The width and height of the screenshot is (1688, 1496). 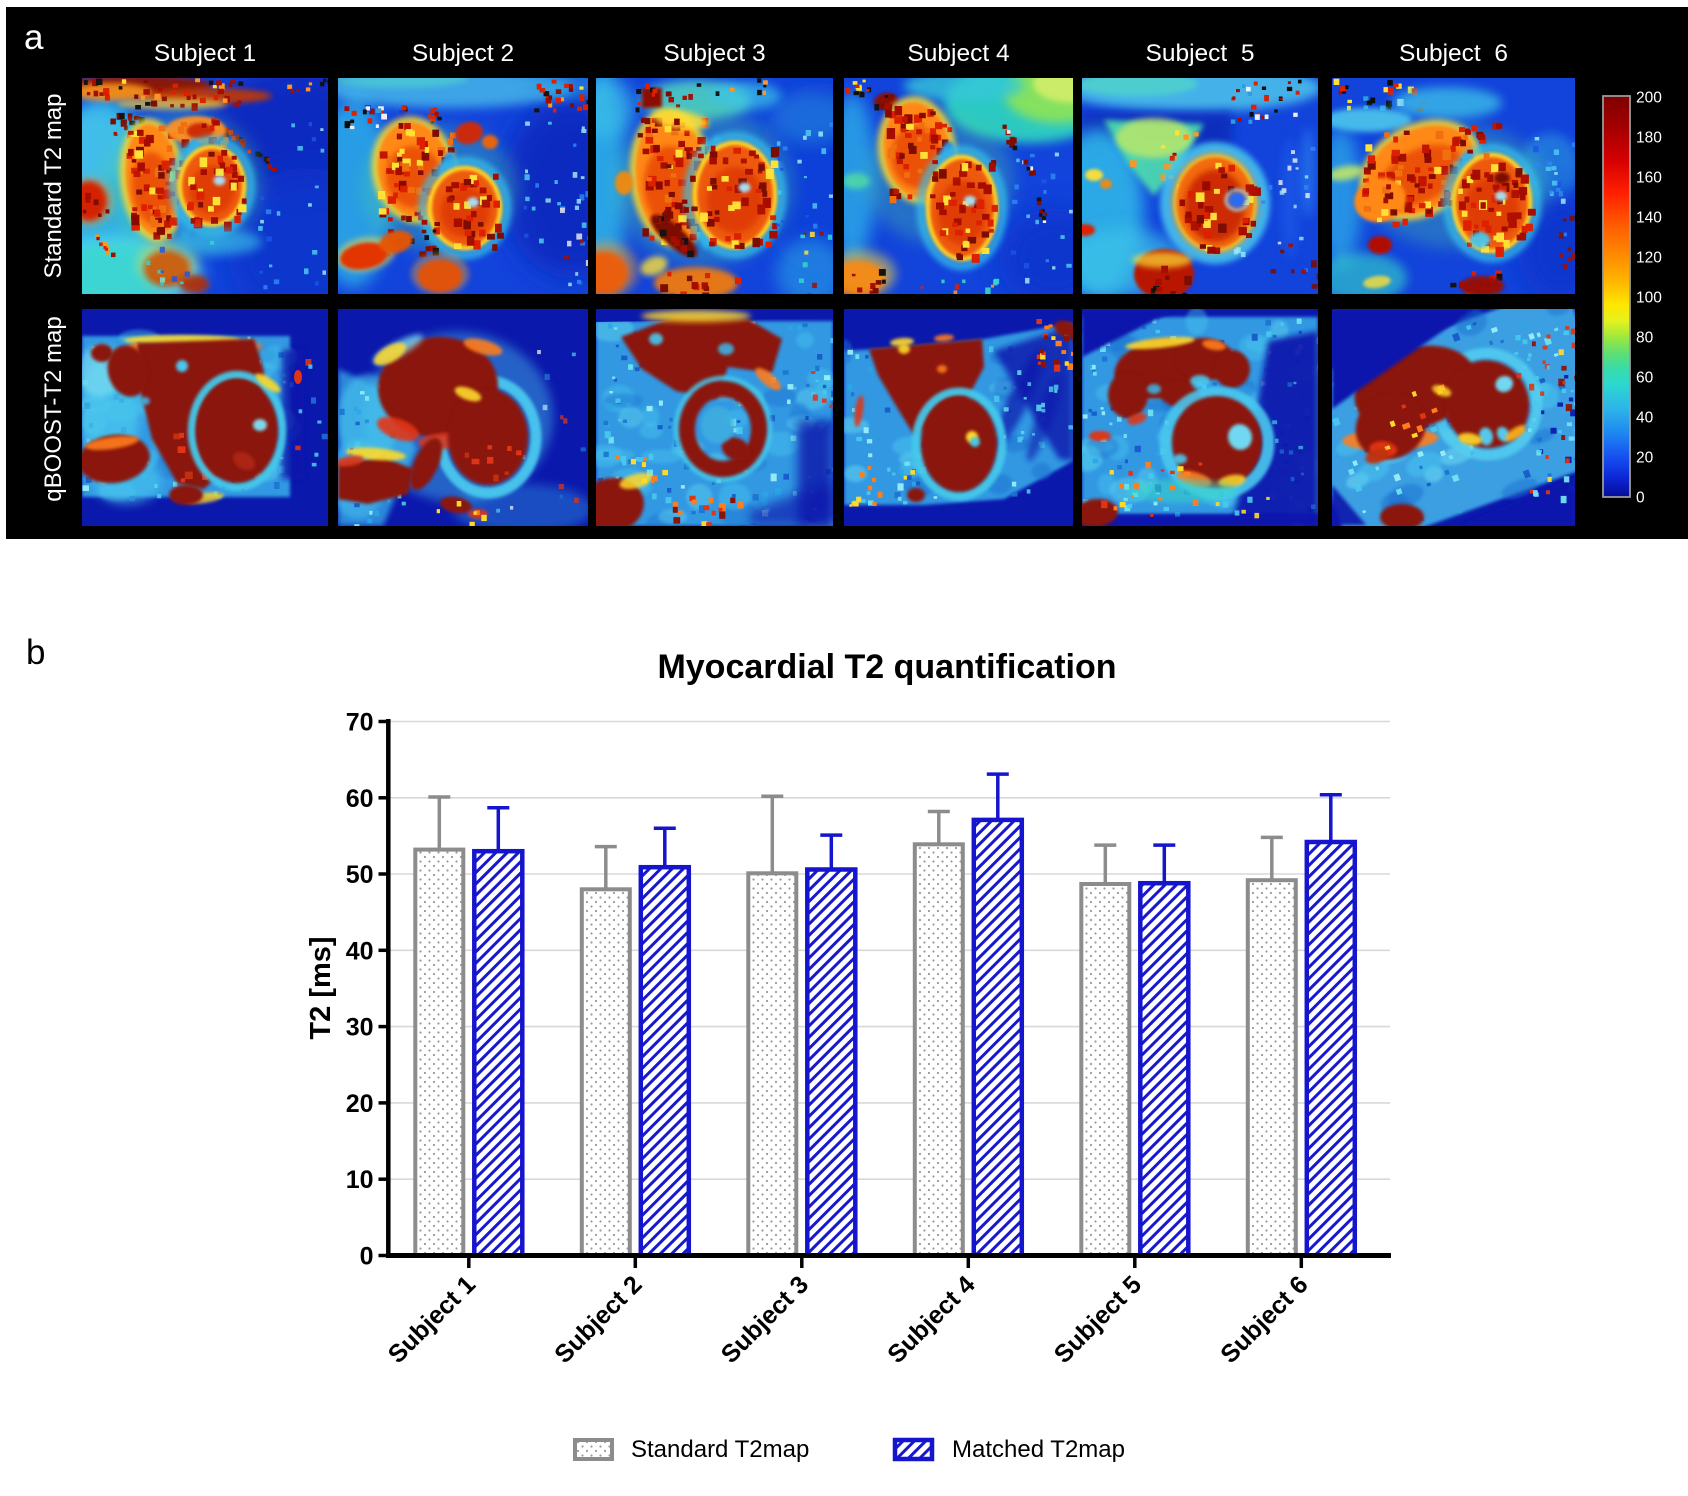 What do you see at coordinates (720, 1449) in the screenshot?
I see `svg-text: Standard T2map` at bounding box center [720, 1449].